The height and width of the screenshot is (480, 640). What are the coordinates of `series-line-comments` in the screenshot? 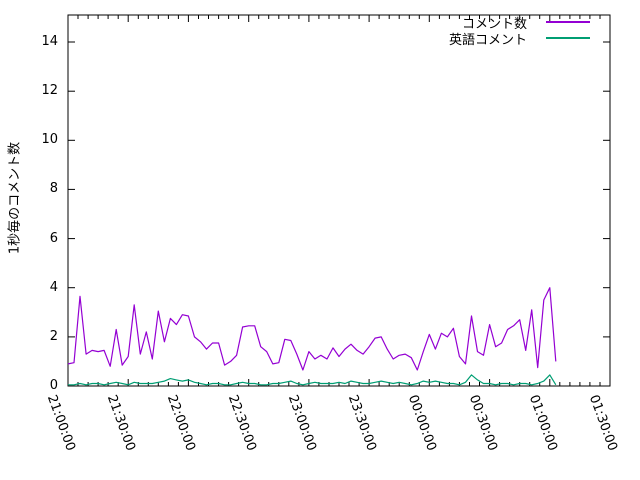 It's located at (312, 329).